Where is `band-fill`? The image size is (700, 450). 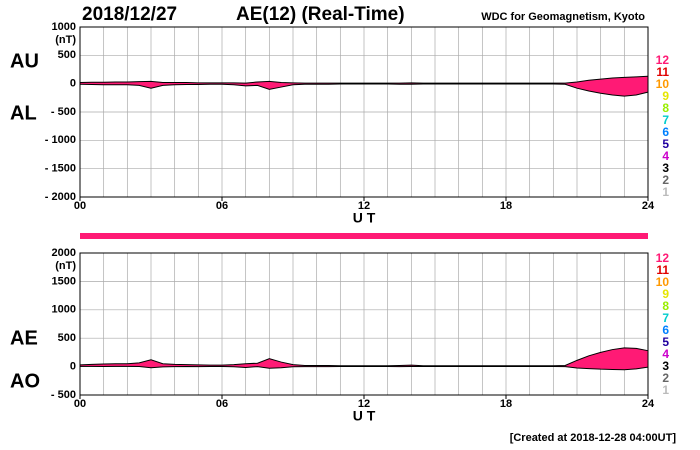 band-fill is located at coordinates (364, 358).